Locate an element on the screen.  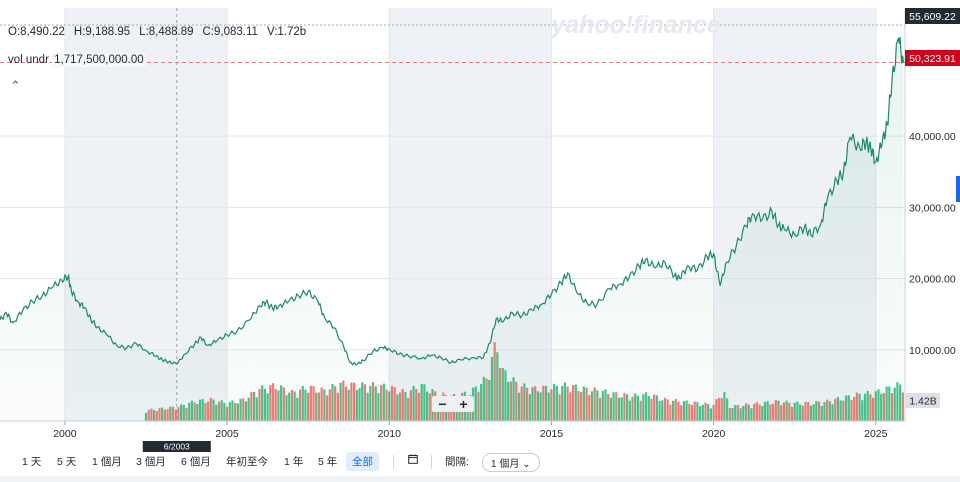
top-price-badge: 55,609.22 is located at coordinates (932, 16).